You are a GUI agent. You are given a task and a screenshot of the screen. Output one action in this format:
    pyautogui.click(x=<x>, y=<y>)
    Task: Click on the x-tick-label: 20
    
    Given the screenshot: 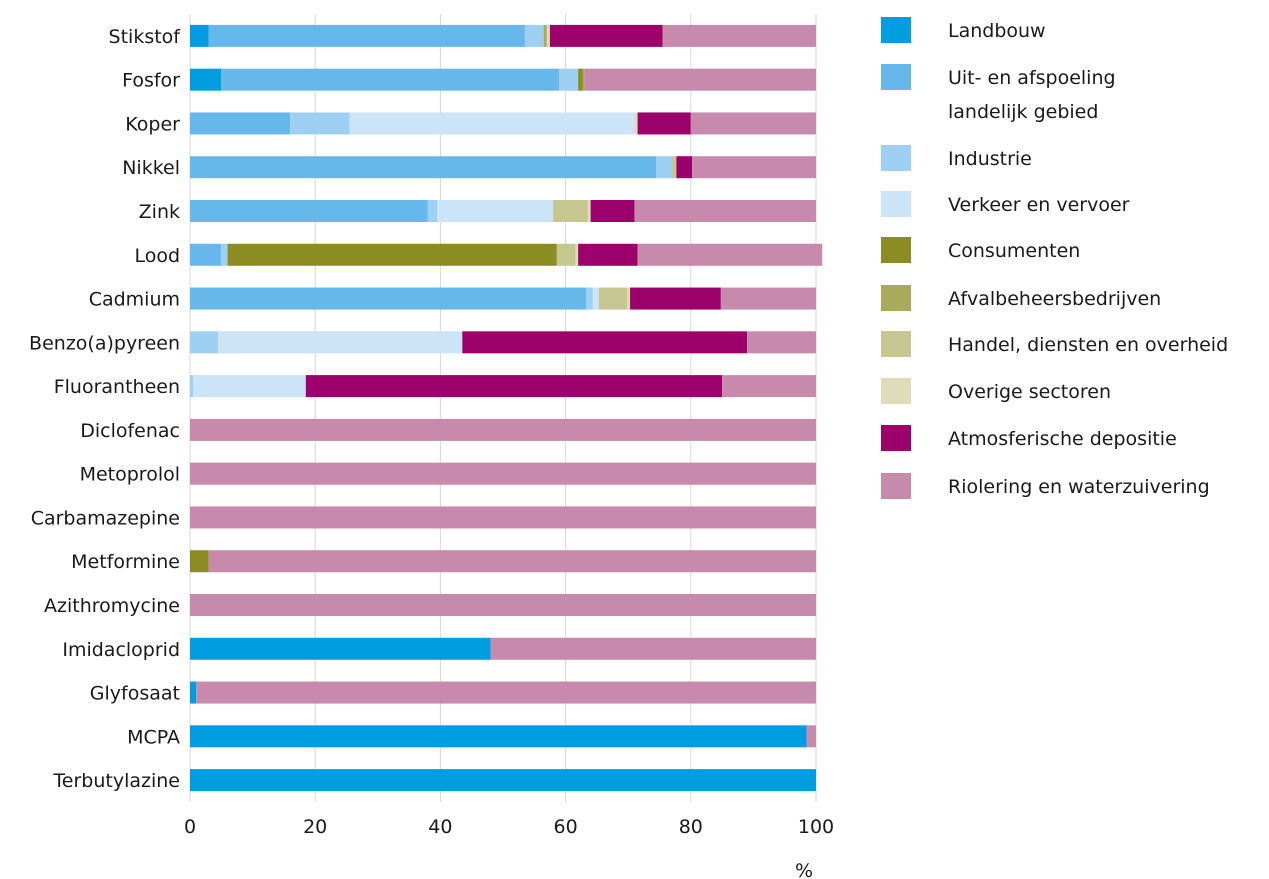 What is the action you would take?
    pyautogui.click(x=315, y=827)
    